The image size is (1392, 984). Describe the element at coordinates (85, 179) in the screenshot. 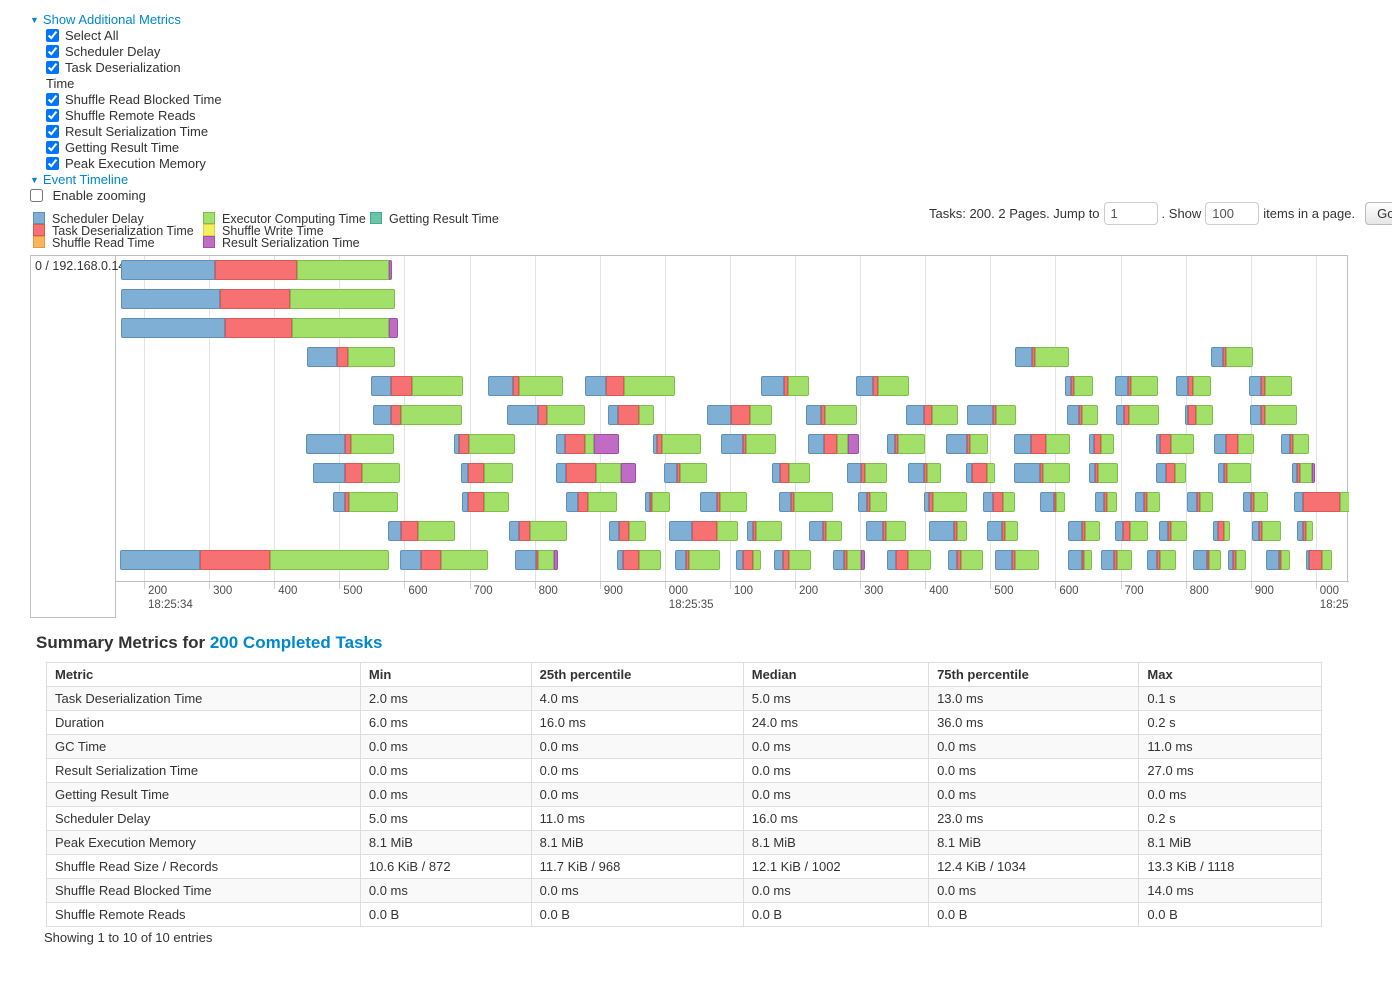

I see `event-timeline-link: Event Timeline` at that location.